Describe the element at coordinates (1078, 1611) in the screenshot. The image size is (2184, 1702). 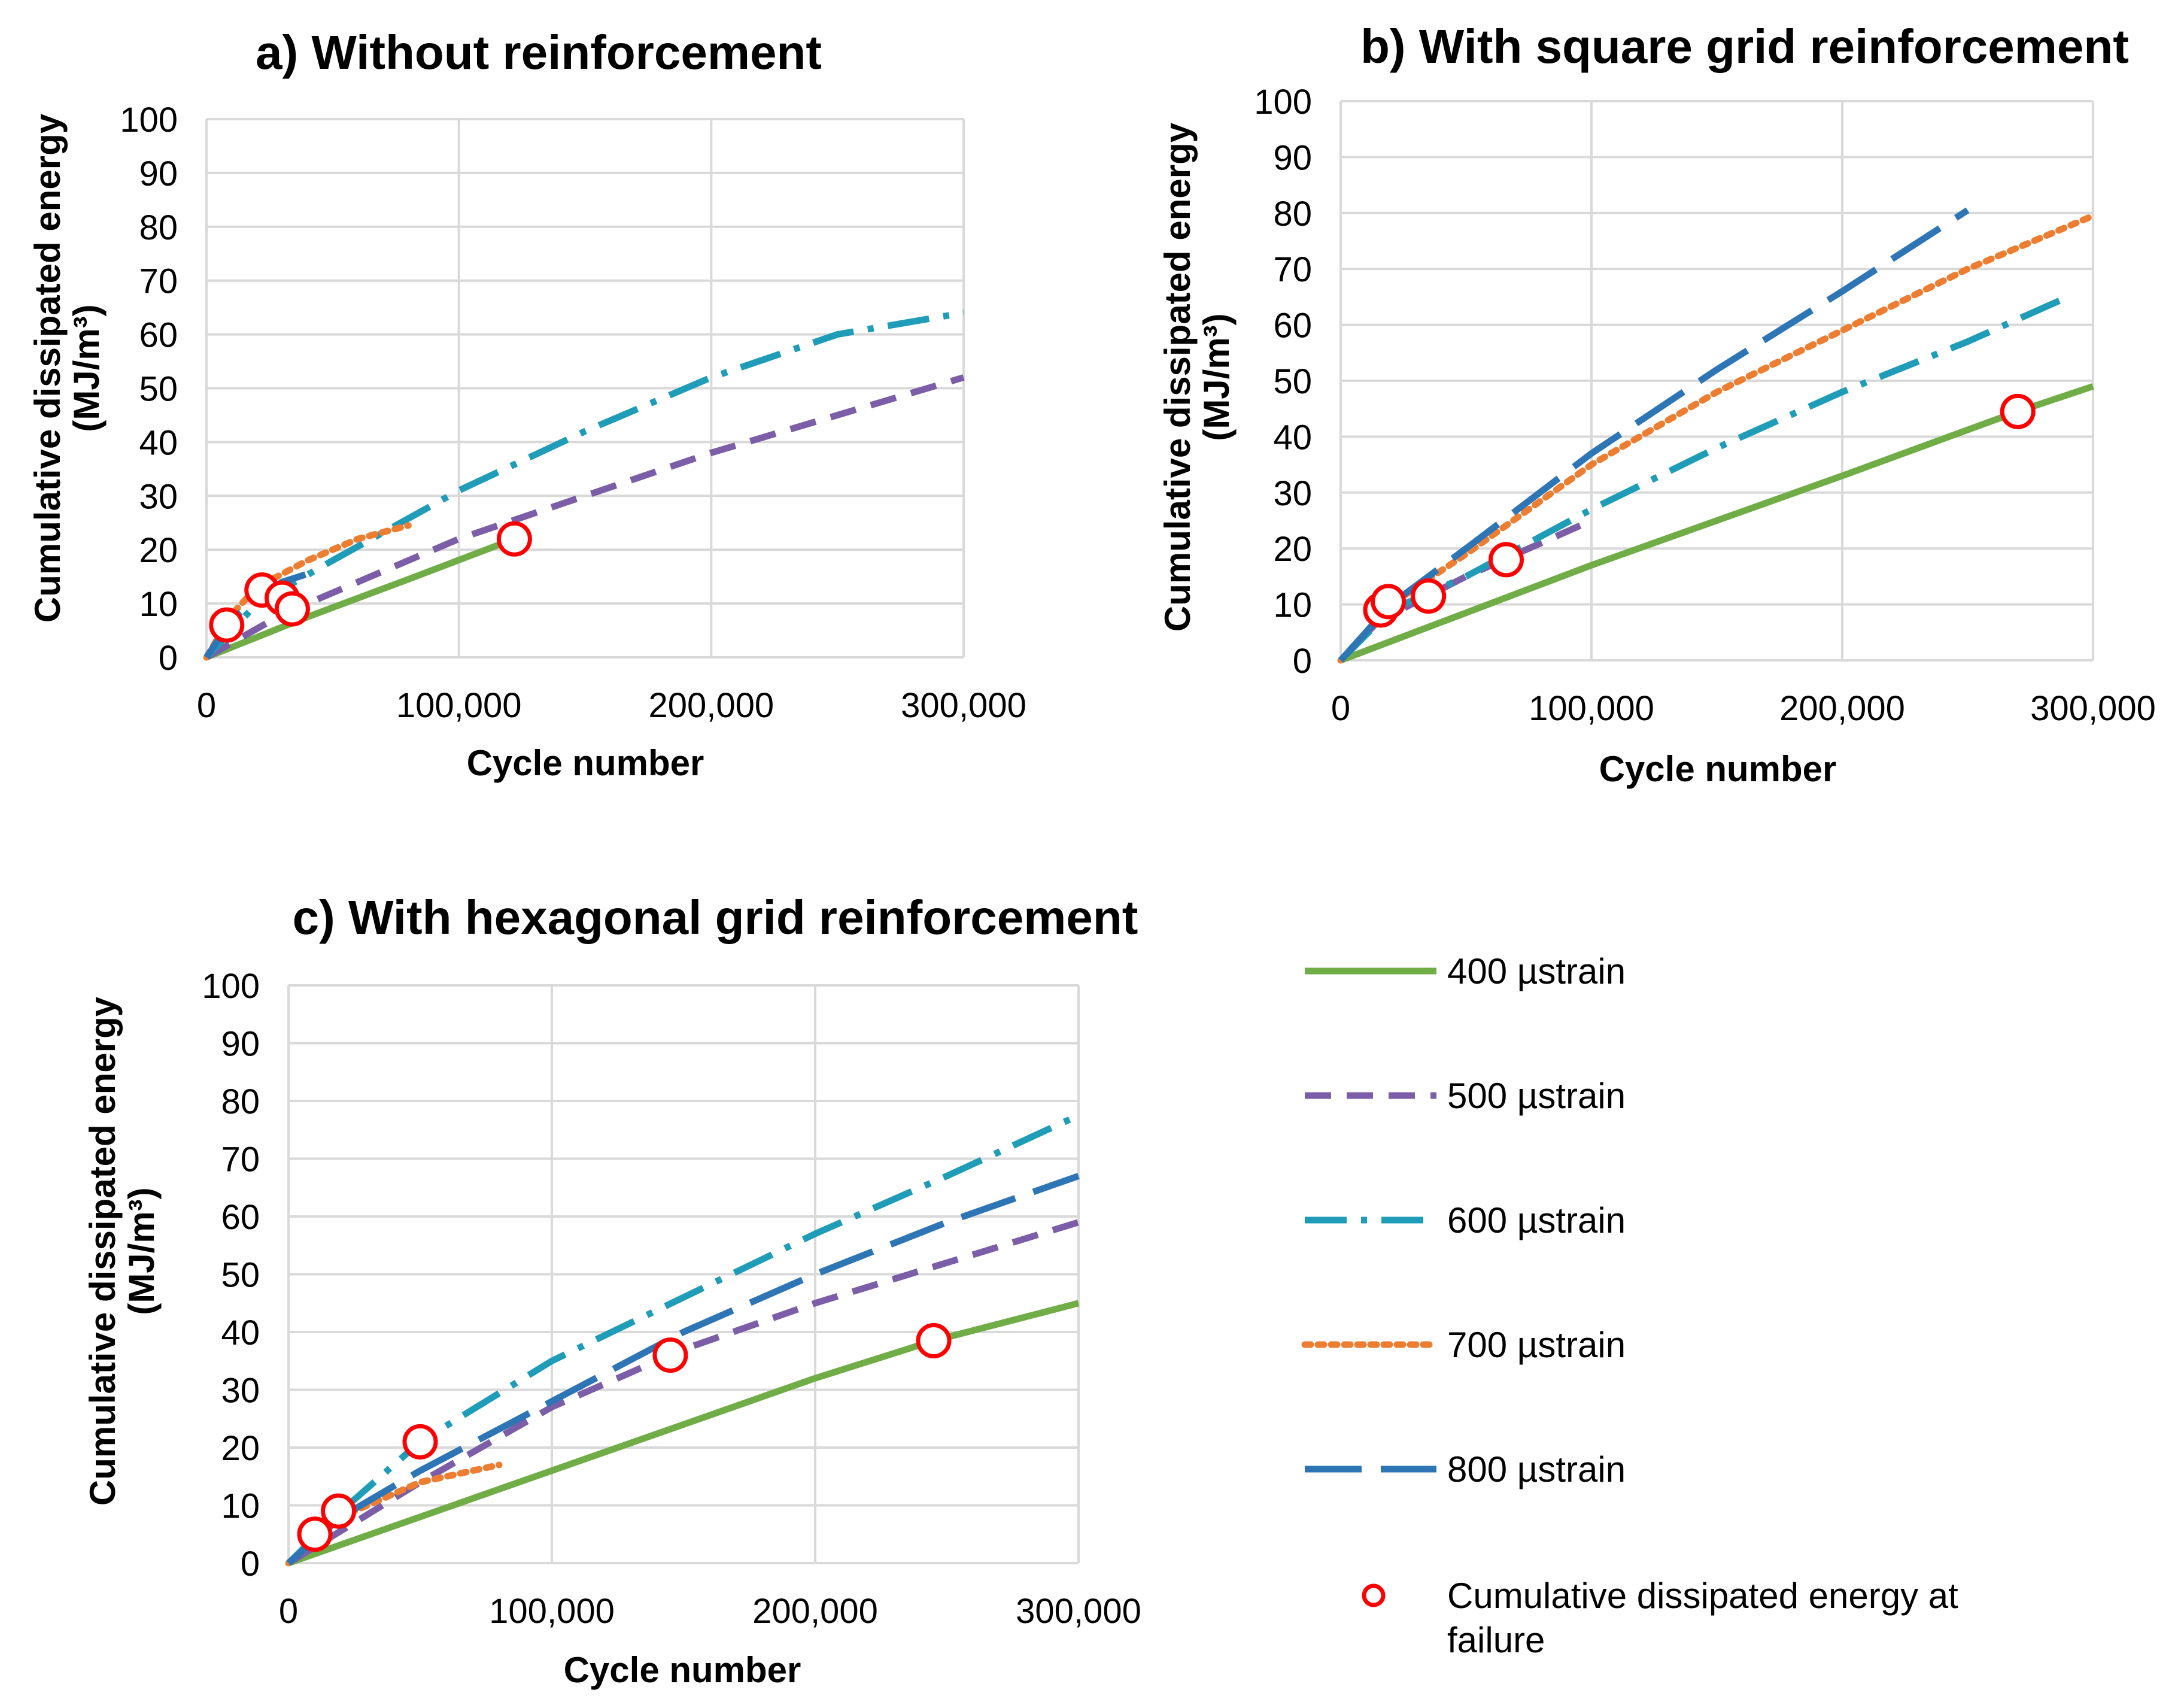
I see `chart-c-xtick-label: 300,000` at that location.